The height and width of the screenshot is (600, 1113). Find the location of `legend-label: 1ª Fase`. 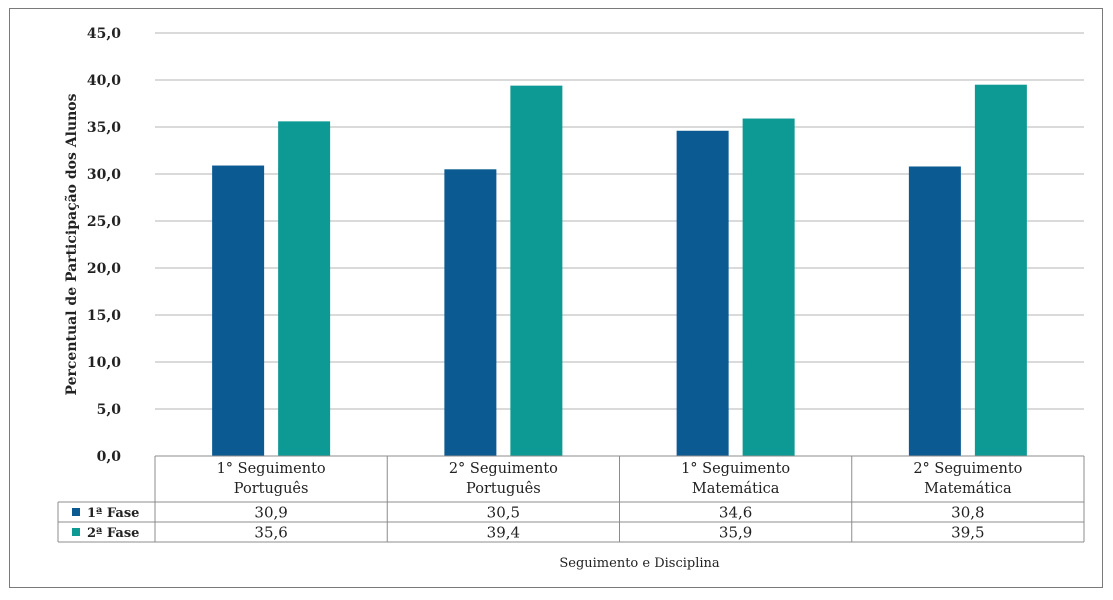

legend-label: 1ª Fase is located at coordinates (113, 513).